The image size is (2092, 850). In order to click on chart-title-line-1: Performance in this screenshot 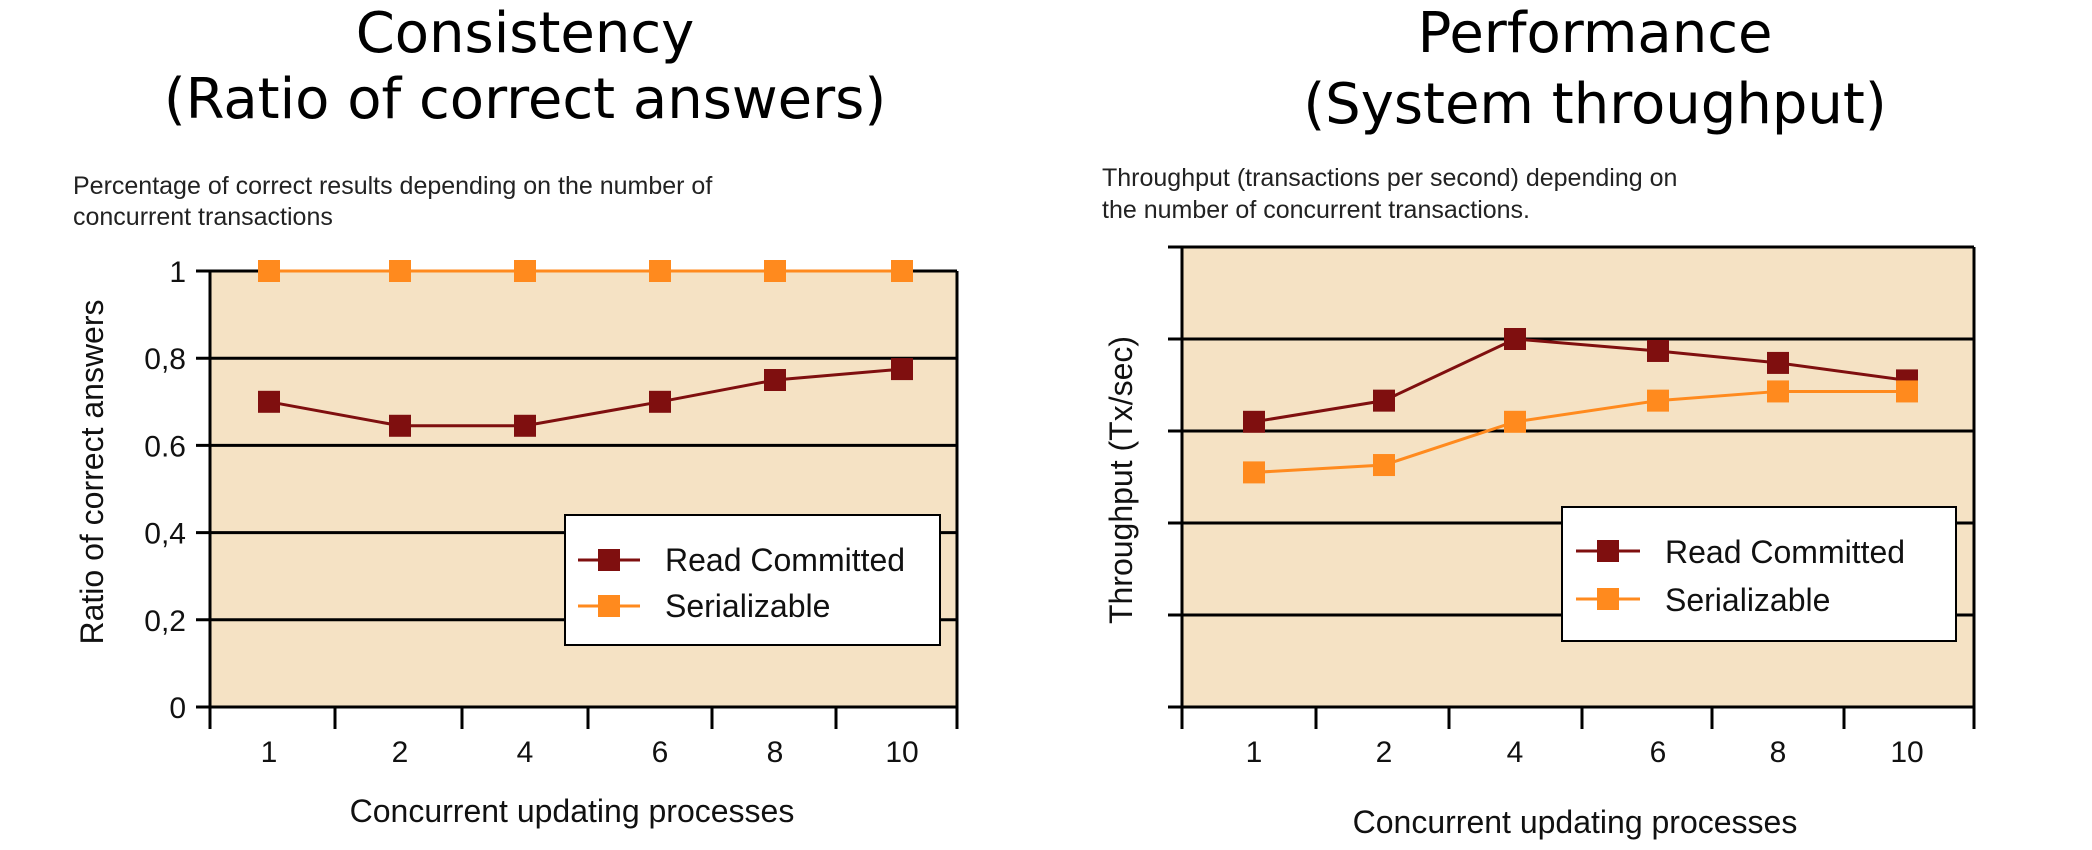, I will do `click(1595, 33)`.